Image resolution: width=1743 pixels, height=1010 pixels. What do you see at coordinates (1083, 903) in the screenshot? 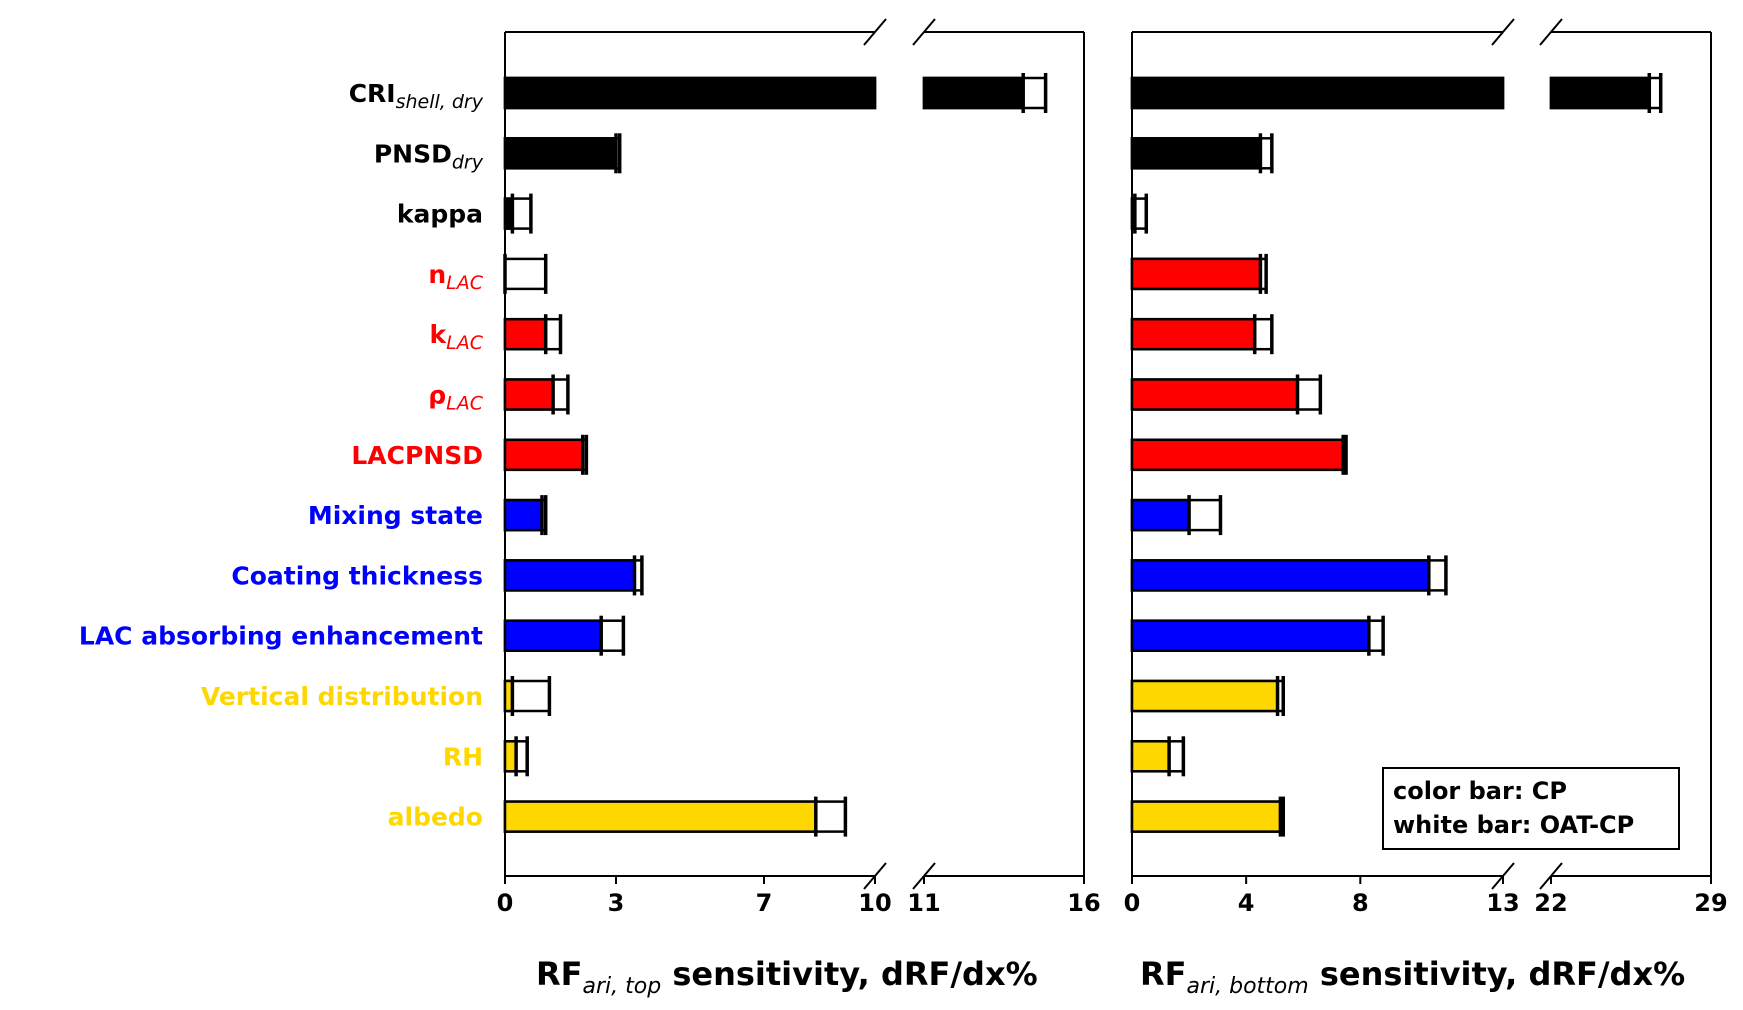
I see `x-tick-label: 16` at bounding box center [1083, 903].